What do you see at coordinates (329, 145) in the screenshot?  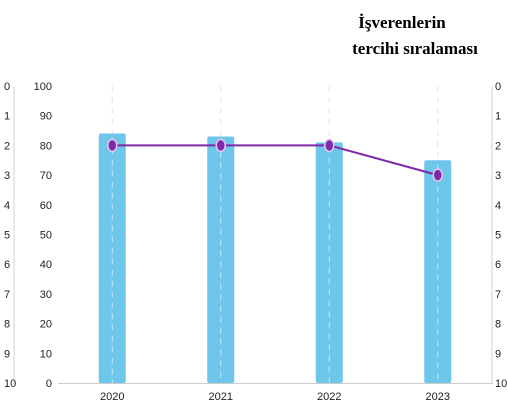 I see `rank-marker-2022` at bounding box center [329, 145].